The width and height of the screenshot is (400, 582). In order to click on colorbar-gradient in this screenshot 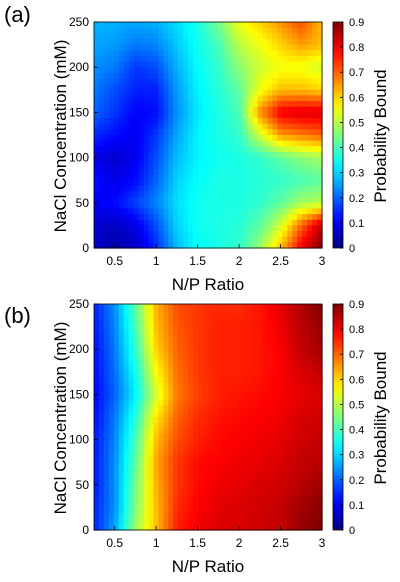, I will do `click(338, 417)`.